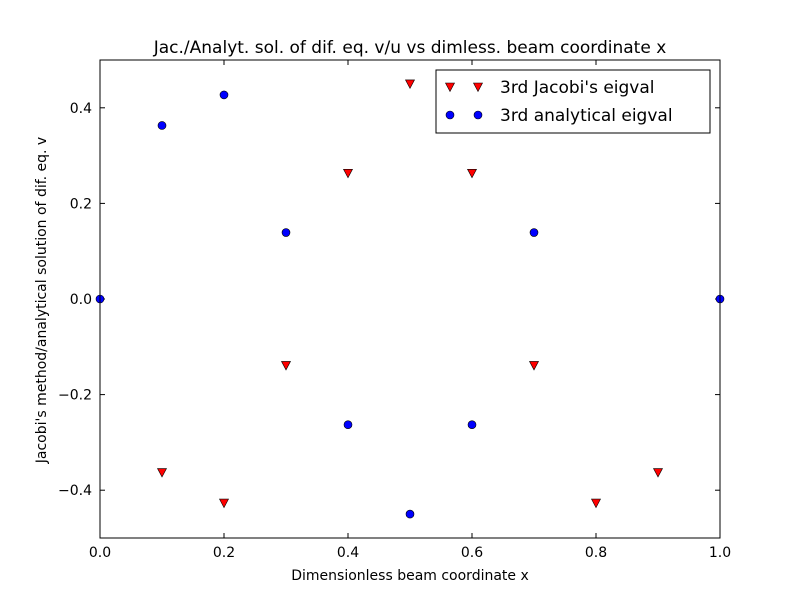  I want to click on x-tick-label: 0.8, so click(596, 553).